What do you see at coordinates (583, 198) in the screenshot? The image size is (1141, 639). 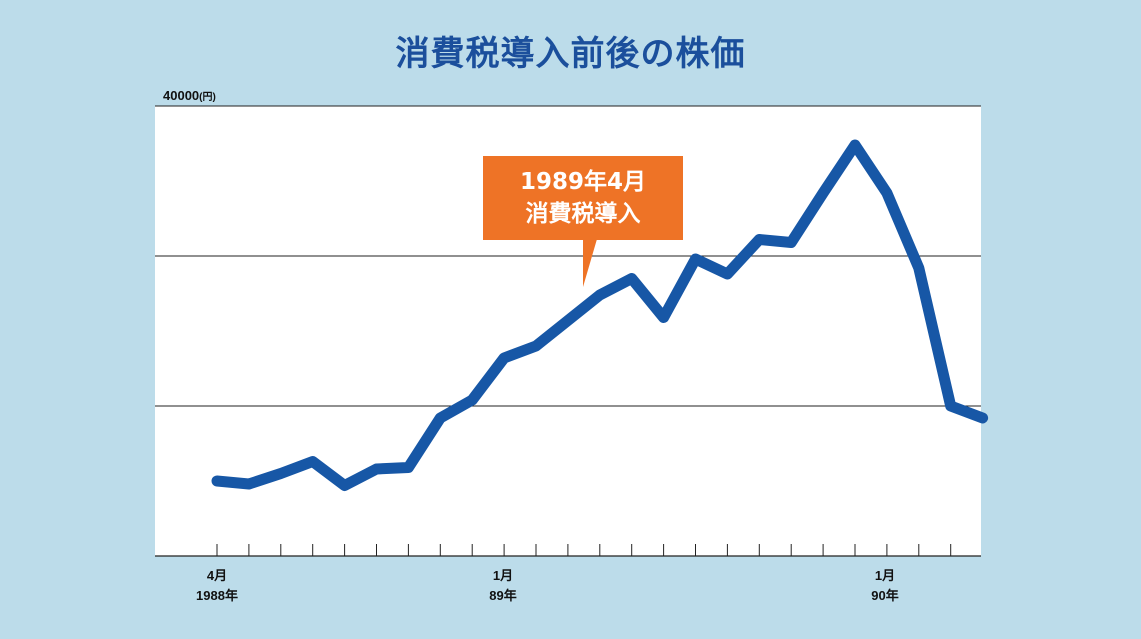 I see `annotation-callout: 1989年4月 消費税導入` at bounding box center [583, 198].